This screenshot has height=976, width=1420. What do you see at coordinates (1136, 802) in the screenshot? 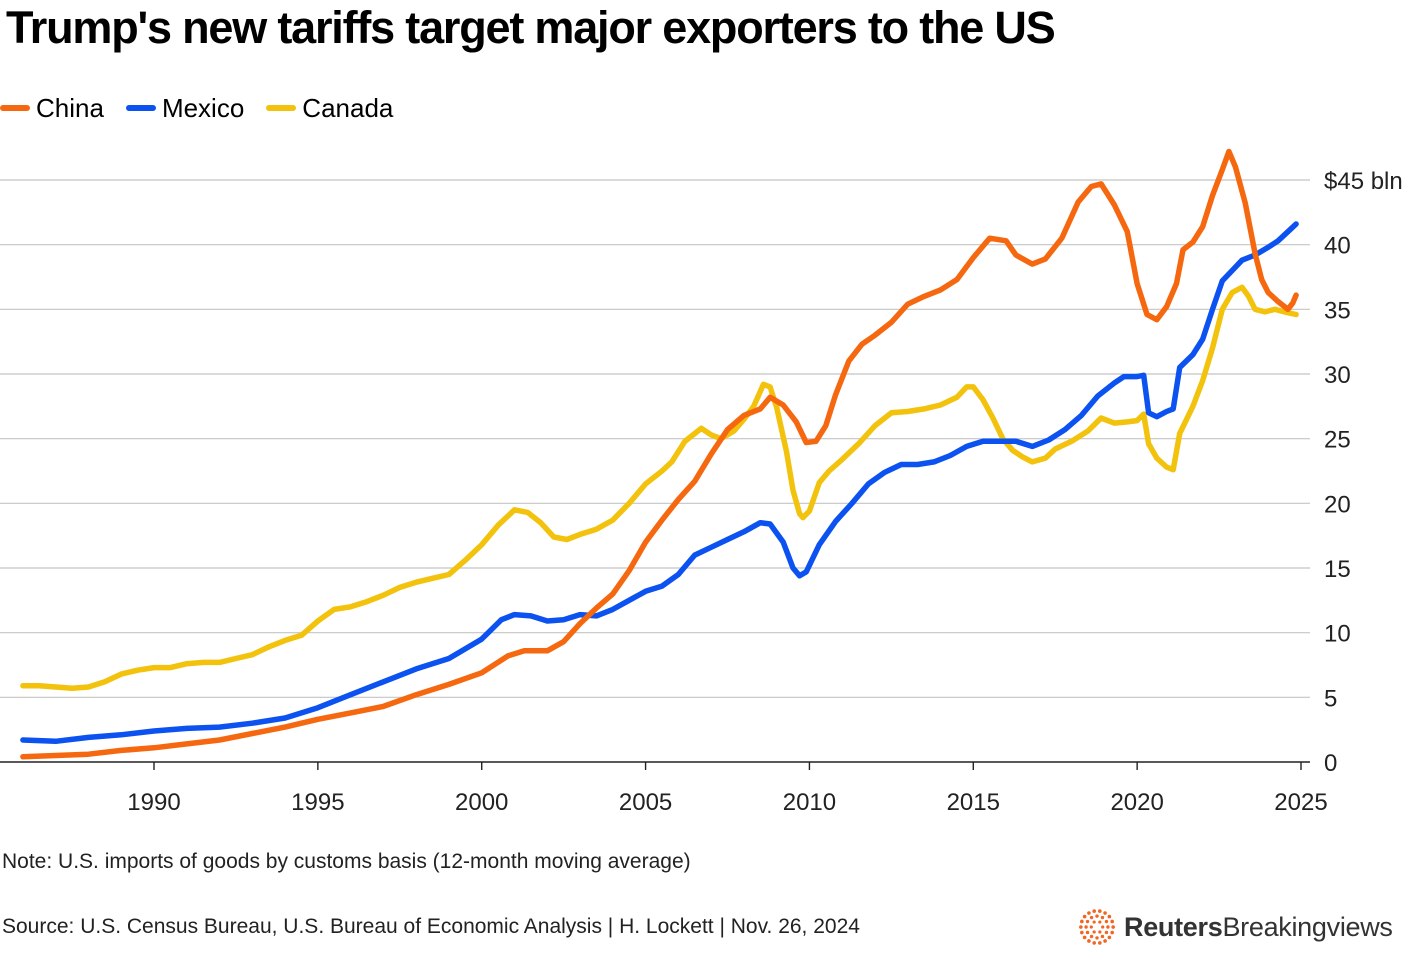
I see `x-tick-label: 2020` at bounding box center [1136, 802].